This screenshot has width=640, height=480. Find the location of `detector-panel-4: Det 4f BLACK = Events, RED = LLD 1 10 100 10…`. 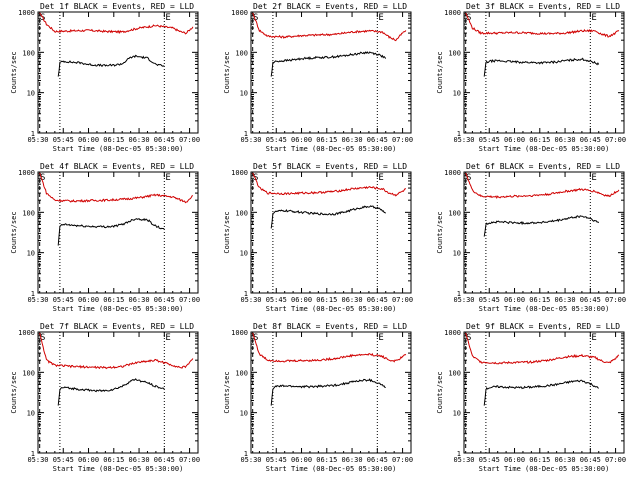

detector-panel-4: Det 4f BLACK = Events, RED = LLD 1 10 100 10… is located at coordinates (105, 237).